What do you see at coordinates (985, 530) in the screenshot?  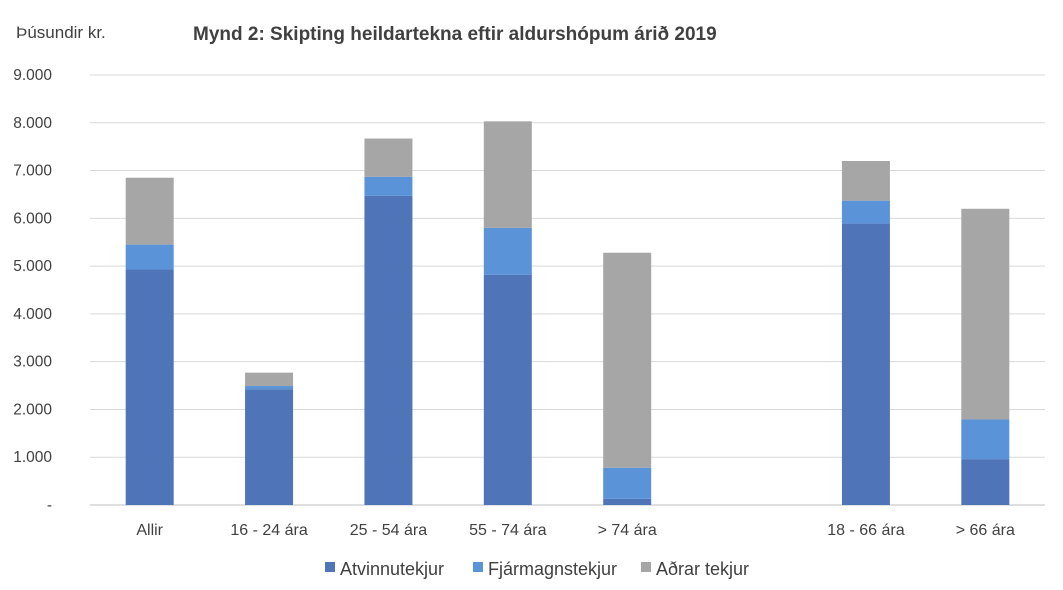 I see `category-label: > 66 ára` at bounding box center [985, 530].